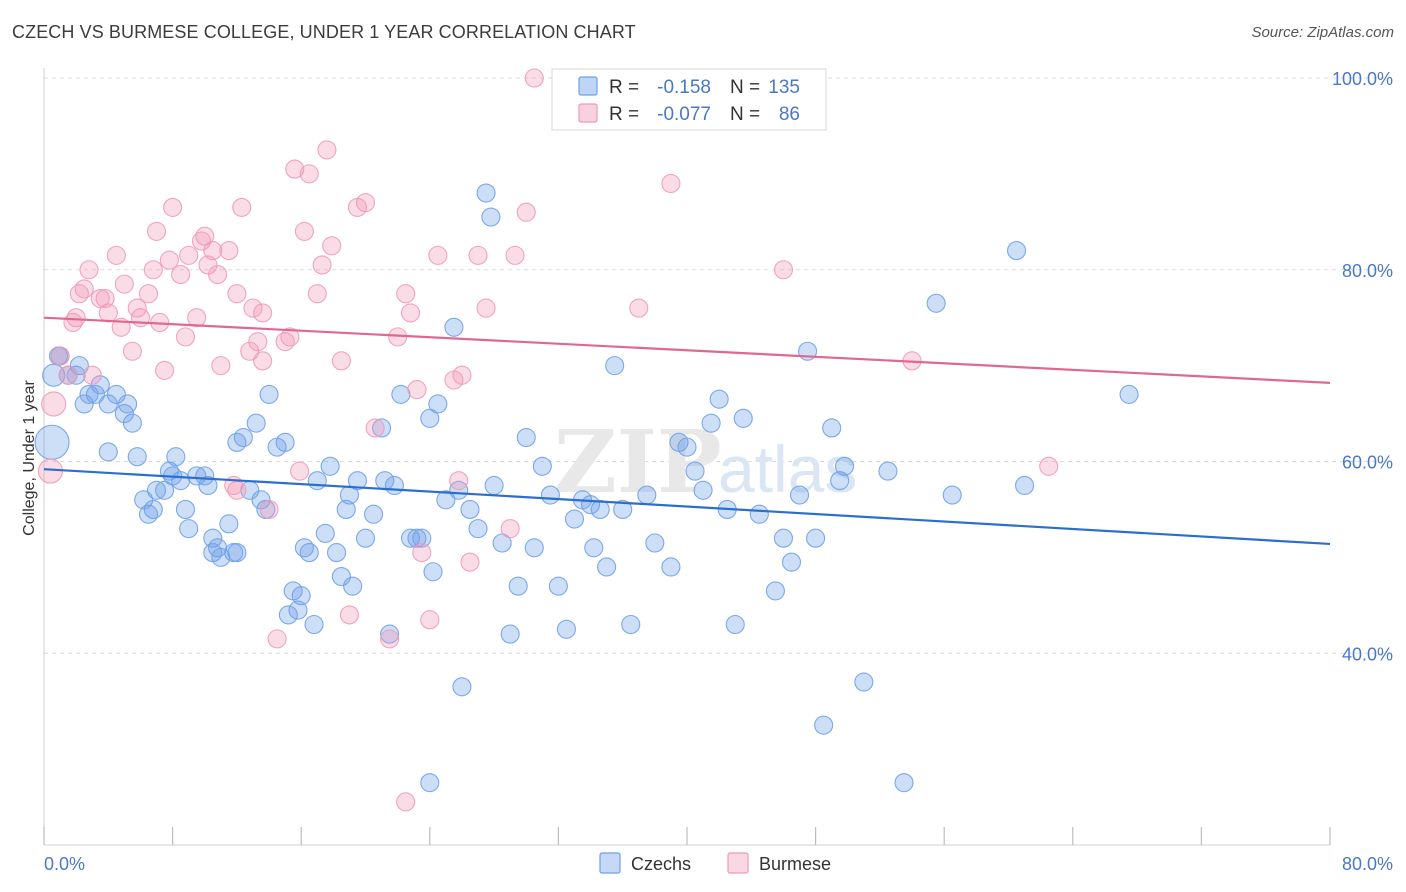  I want to click on czechs-trend-line, so click(687, 507).